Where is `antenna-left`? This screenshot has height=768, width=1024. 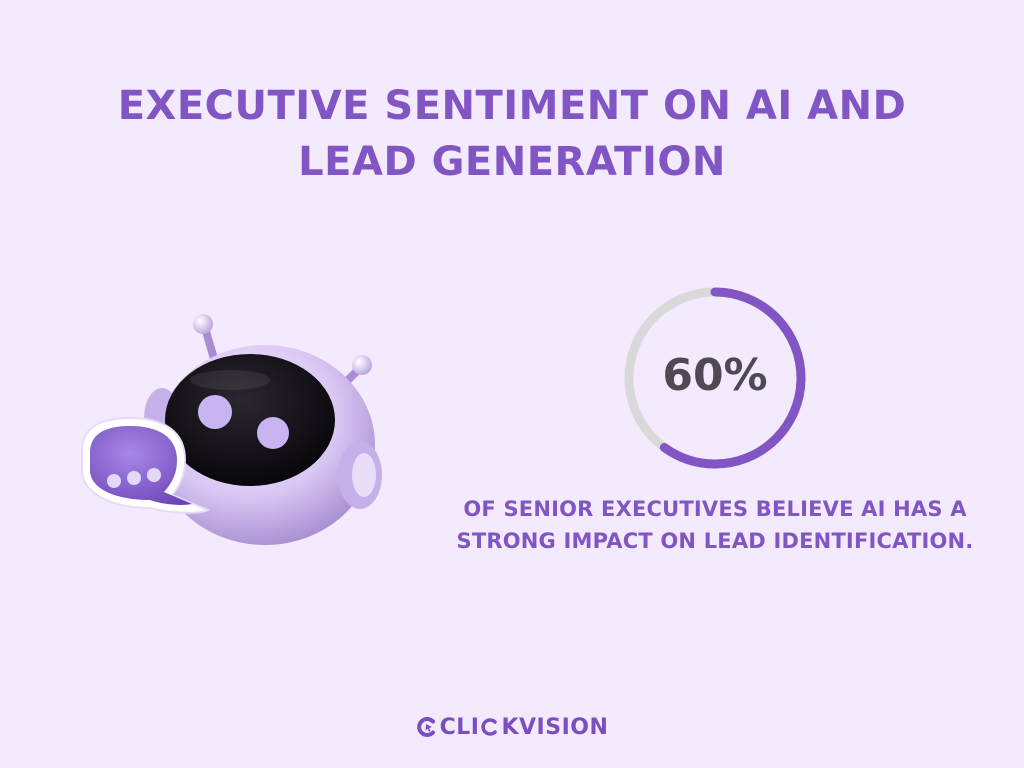 antenna-left is located at coordinates (210, 345).